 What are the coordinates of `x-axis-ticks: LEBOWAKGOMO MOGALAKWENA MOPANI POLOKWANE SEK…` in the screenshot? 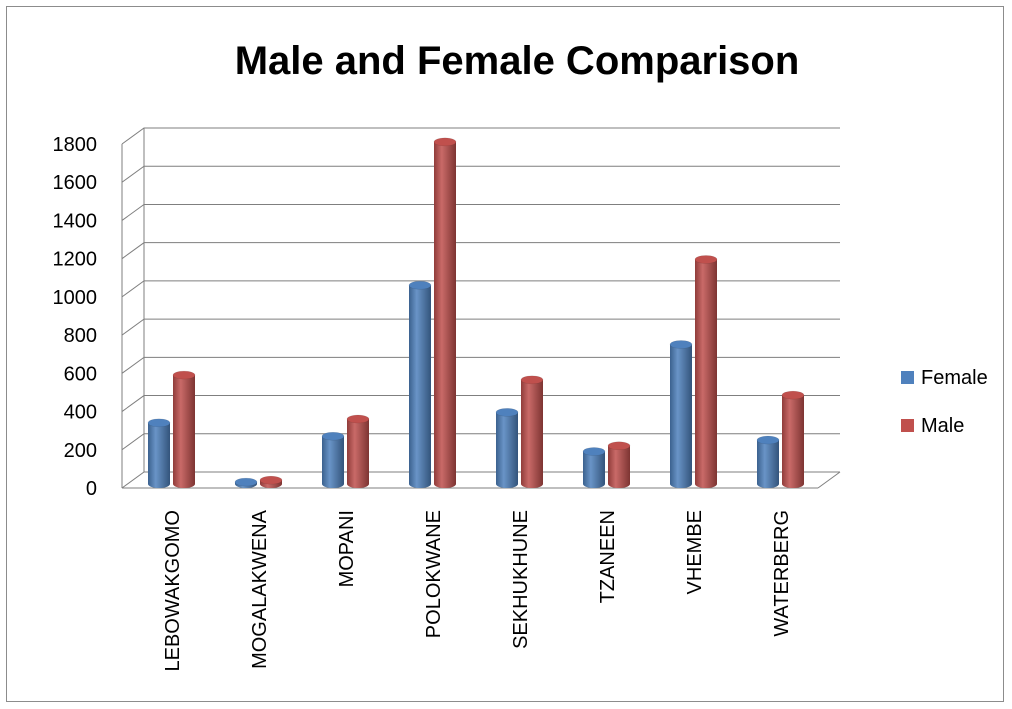 It's located at (477, 590).